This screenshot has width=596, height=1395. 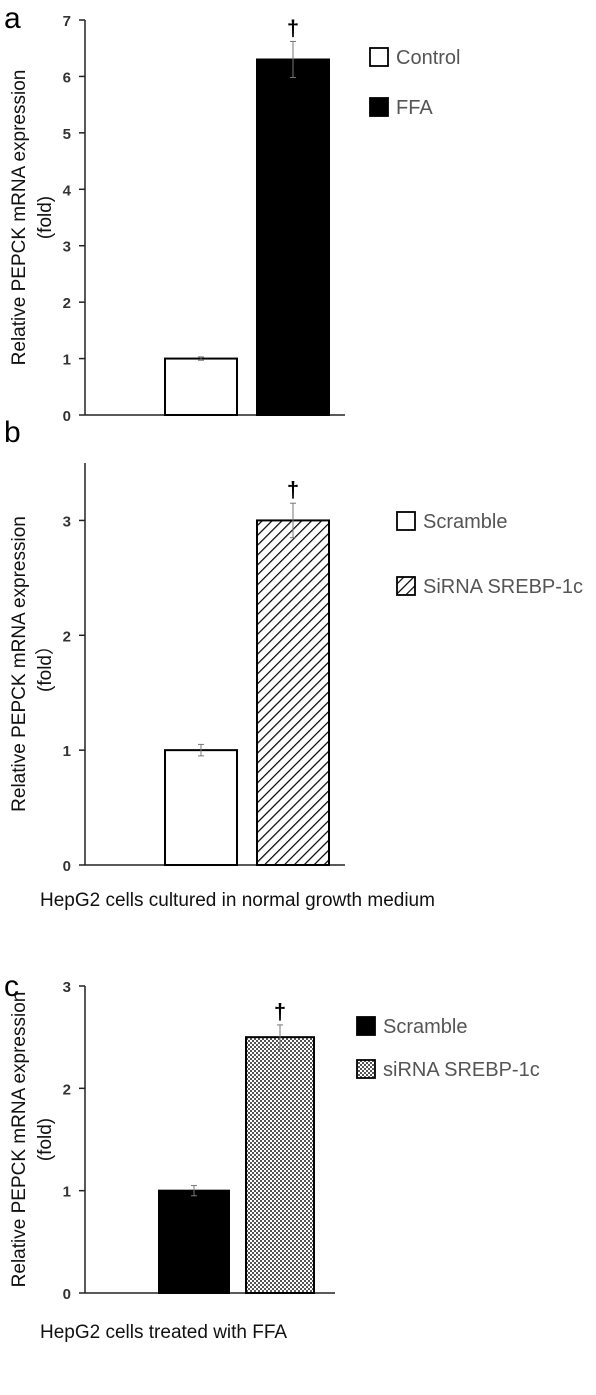 I want to click on panel-label: a, so click(x=12, y=18).